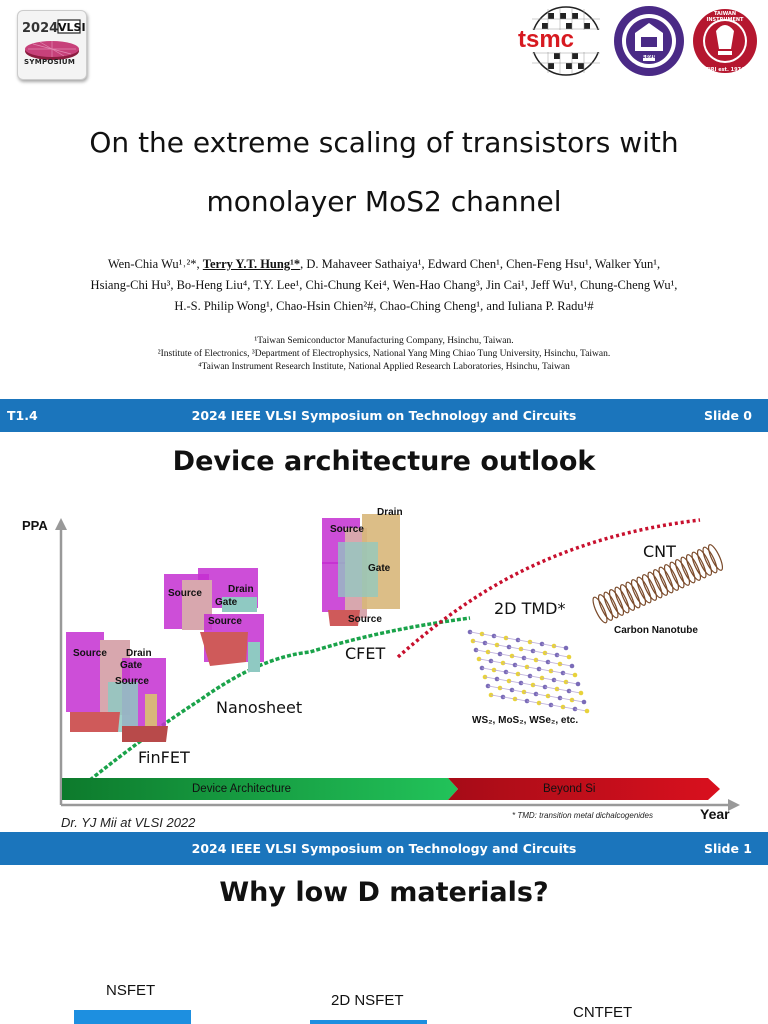 This screenshot has width=768, height=1024. Describe the element at coordinates (727, 415) in the screenshot. I see `footer-slide-number: Slide 0` at that location.